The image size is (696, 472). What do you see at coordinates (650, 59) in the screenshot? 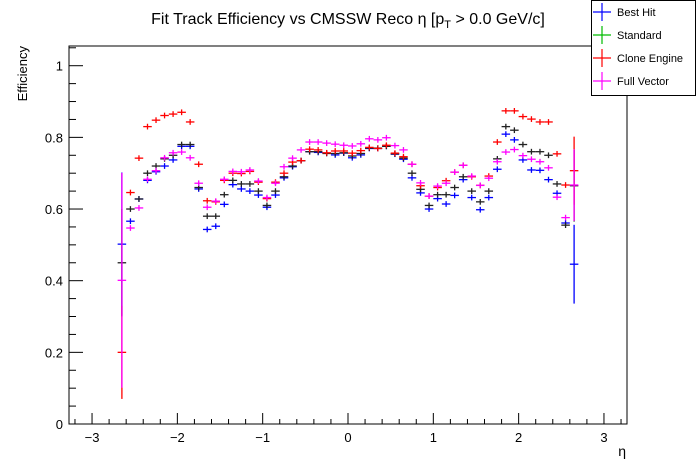
I see `legend-label: Clone Engine` at bounding box center [650, 59].